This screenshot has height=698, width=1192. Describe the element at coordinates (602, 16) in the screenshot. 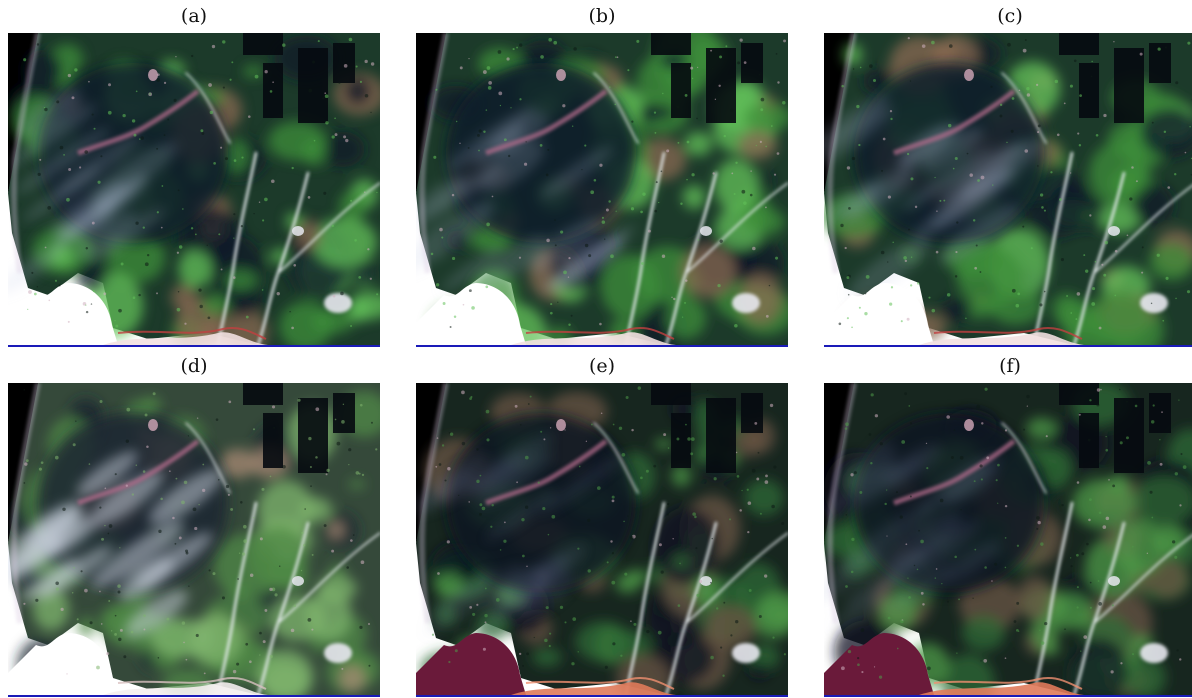

I see `panel-label: (b)` at that location.